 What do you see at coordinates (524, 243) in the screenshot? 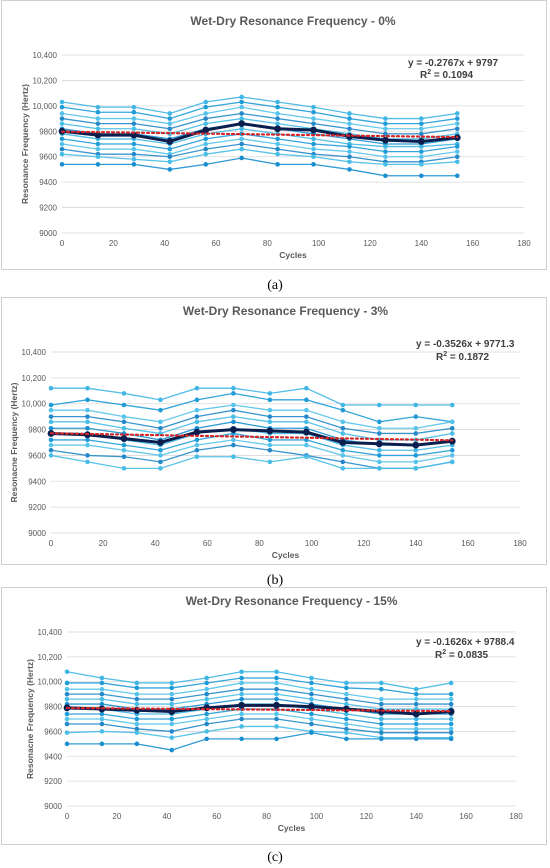
I see `x-tick-label: 180` at bounding box center [524, 243].